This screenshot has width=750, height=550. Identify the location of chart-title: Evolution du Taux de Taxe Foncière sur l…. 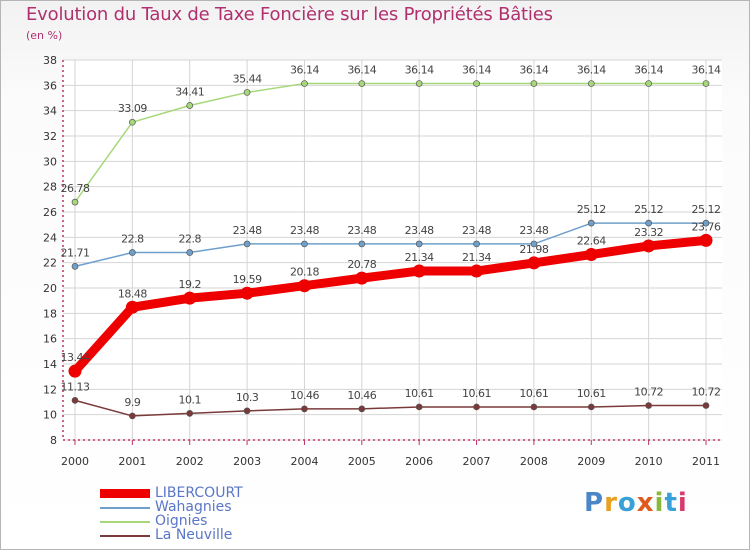
(289, 14).